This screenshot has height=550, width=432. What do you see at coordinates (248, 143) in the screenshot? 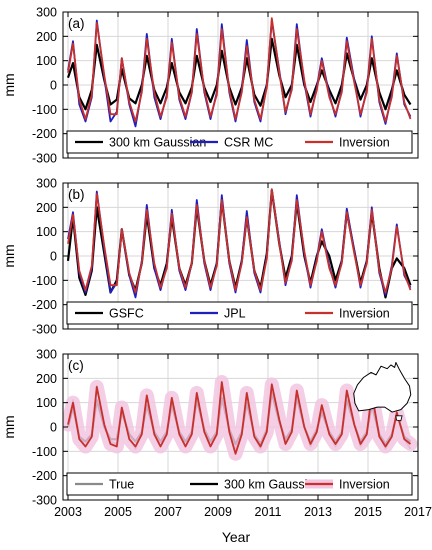
I see `legend-label: CSR MC` at bounding box center [248, 143].